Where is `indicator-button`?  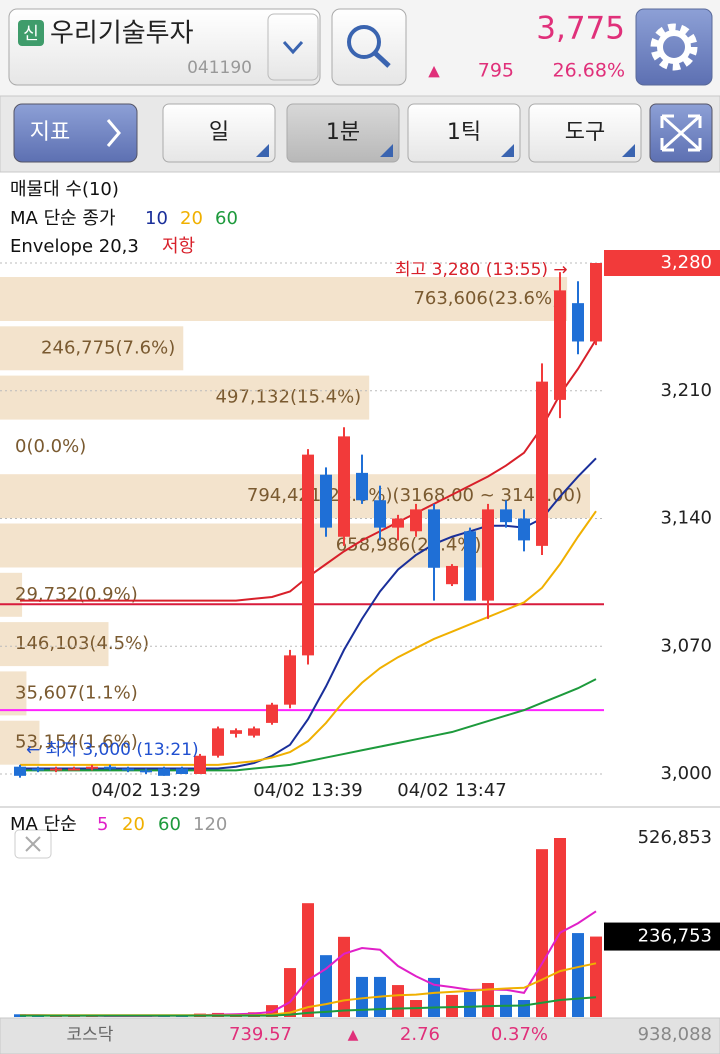 indicator-button is located at coordinates (75, 133).